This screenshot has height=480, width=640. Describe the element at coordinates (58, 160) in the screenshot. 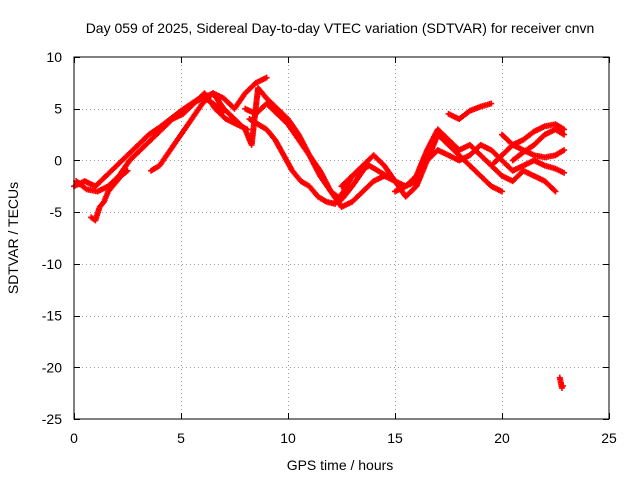

I see `y-tick-label: 0` at that location.